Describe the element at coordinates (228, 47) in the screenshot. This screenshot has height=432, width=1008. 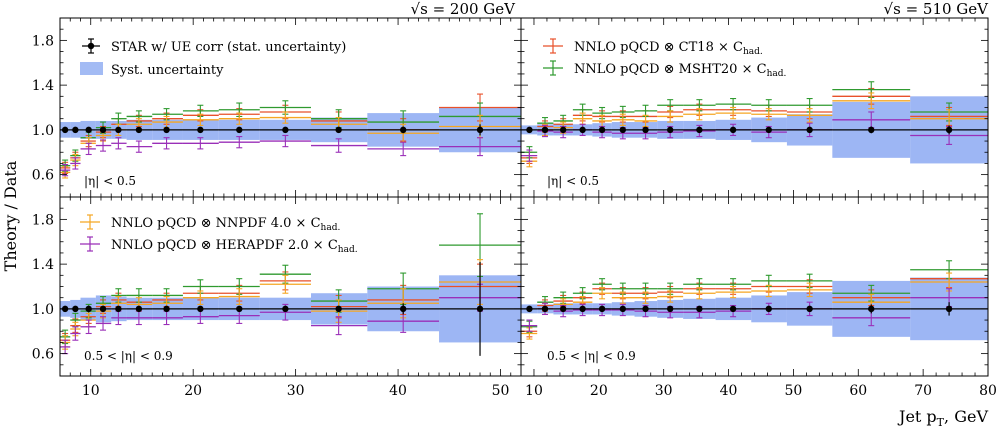
I see `legend-star-label: STAR w/ UE corr (stat. uncertainty)` at that location.